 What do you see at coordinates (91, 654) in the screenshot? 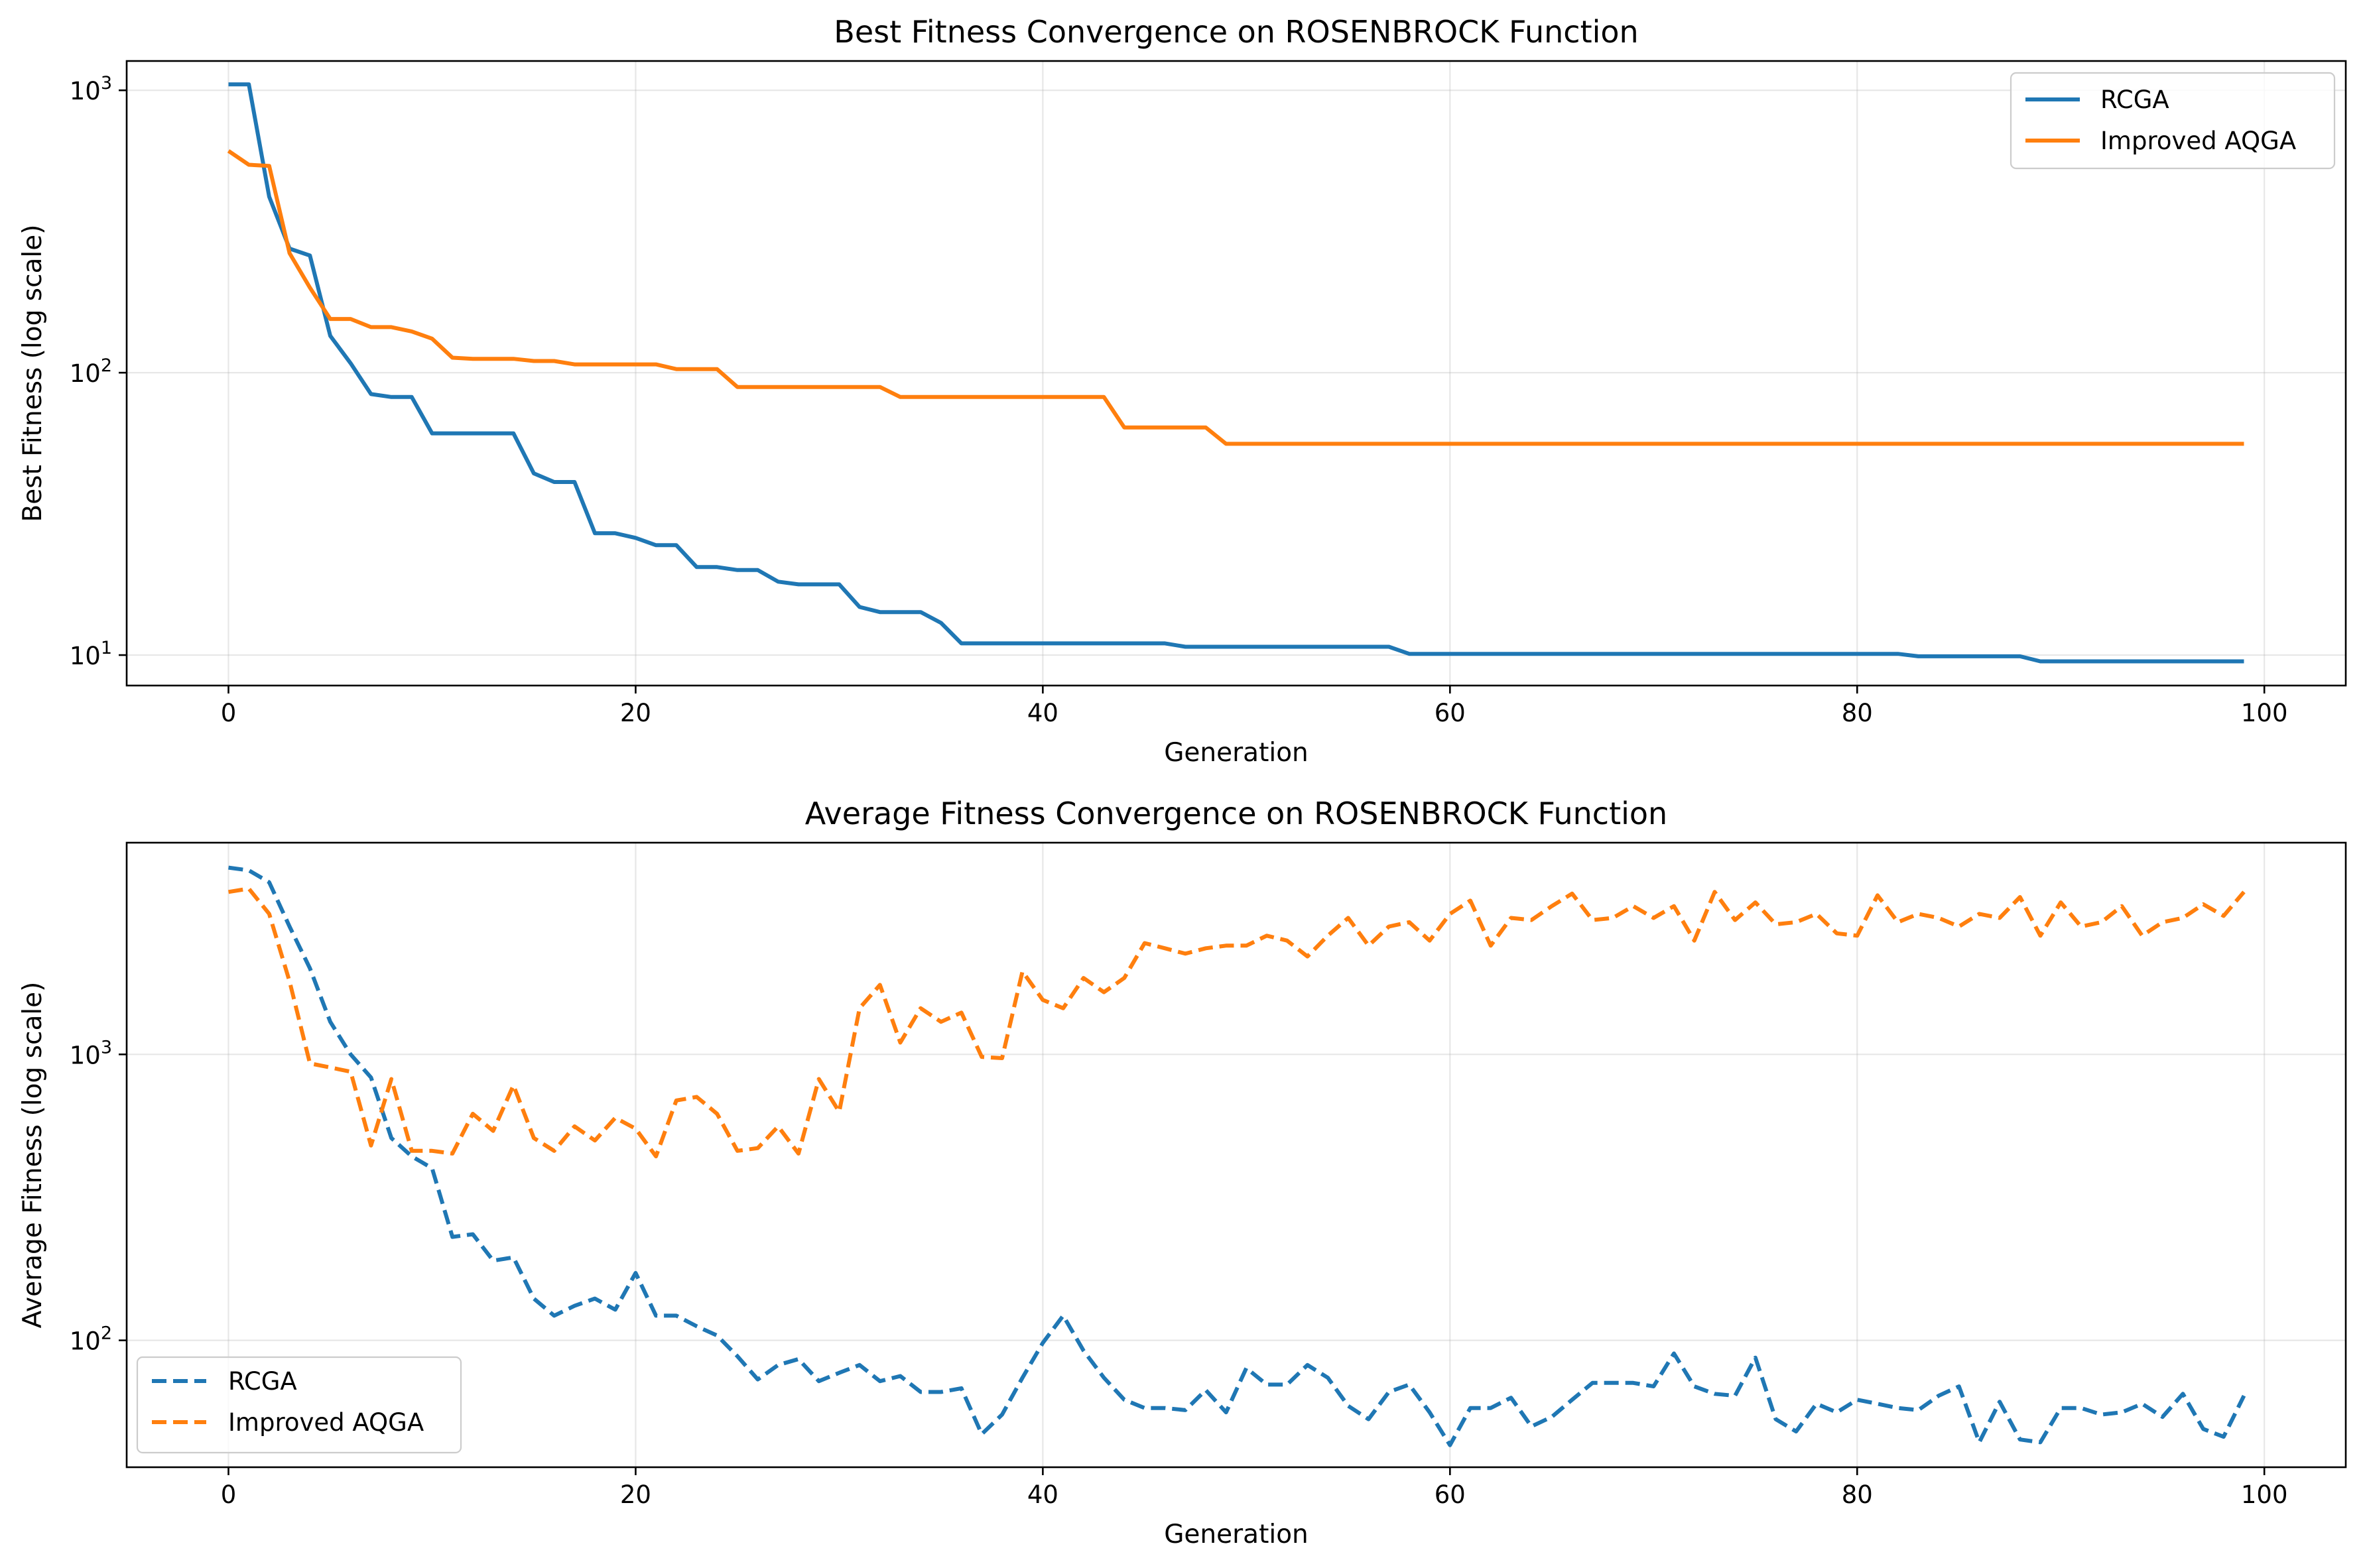
I see `best-fitness-y-tick-label: 10¹` at bounding box center [91, 654].